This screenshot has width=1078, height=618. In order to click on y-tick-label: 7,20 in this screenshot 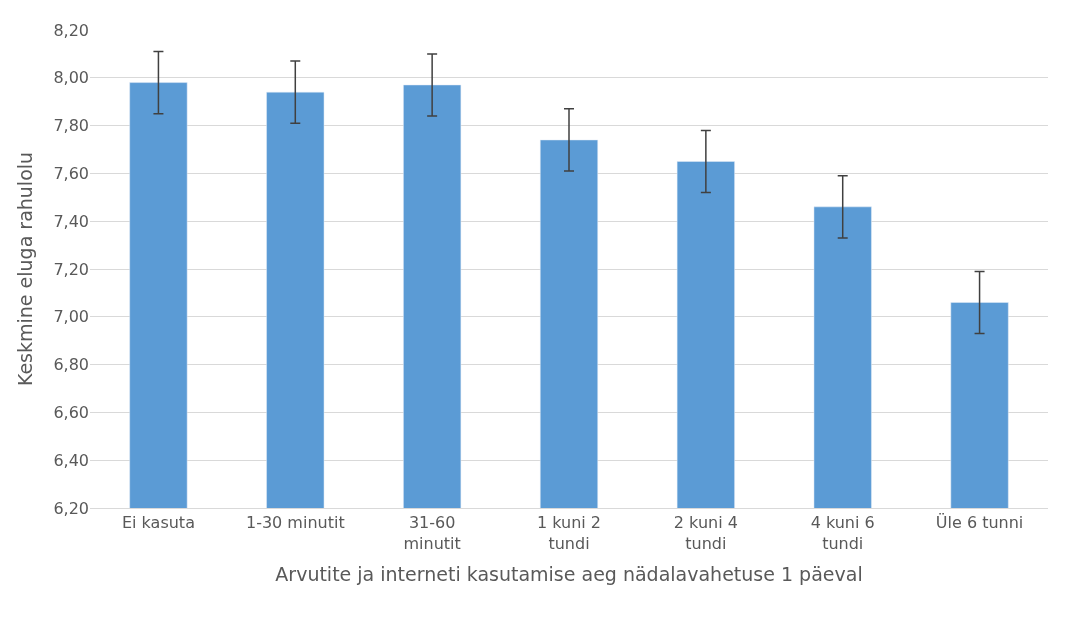, I will do `click(71, 269)`.